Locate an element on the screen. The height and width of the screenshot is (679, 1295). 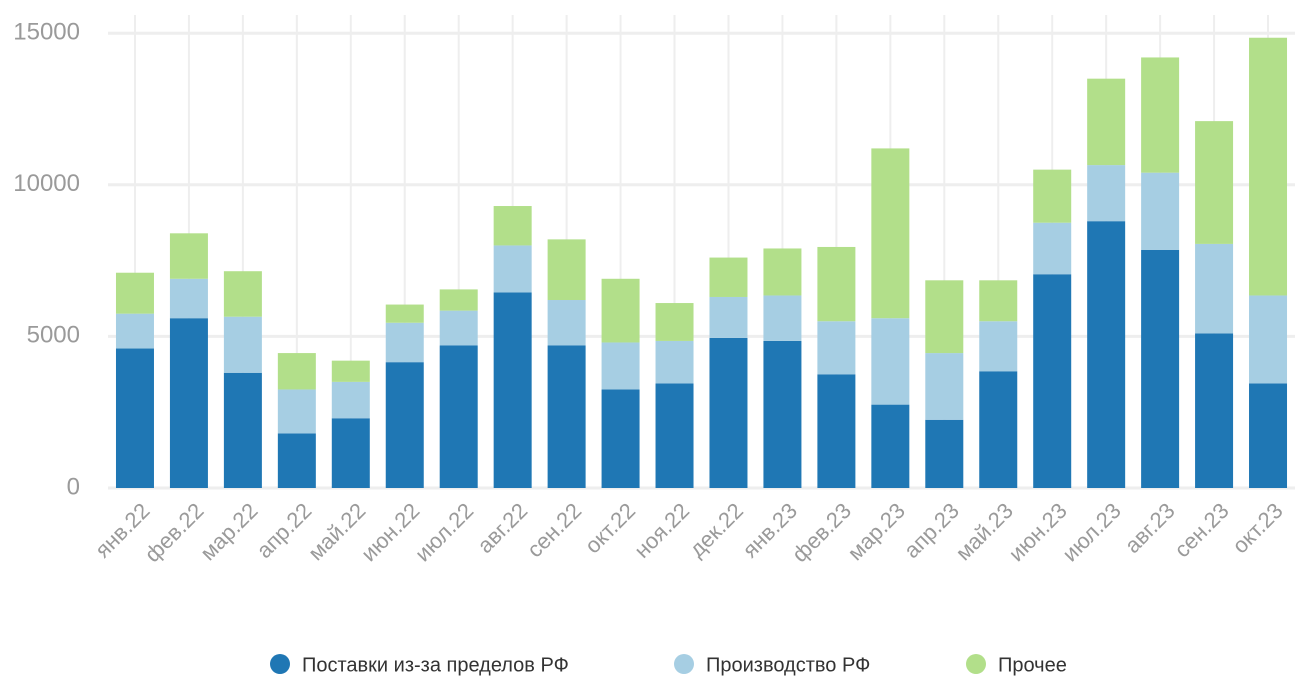
x-tick-label: июл.23 is located at coordinates (1091, 532).